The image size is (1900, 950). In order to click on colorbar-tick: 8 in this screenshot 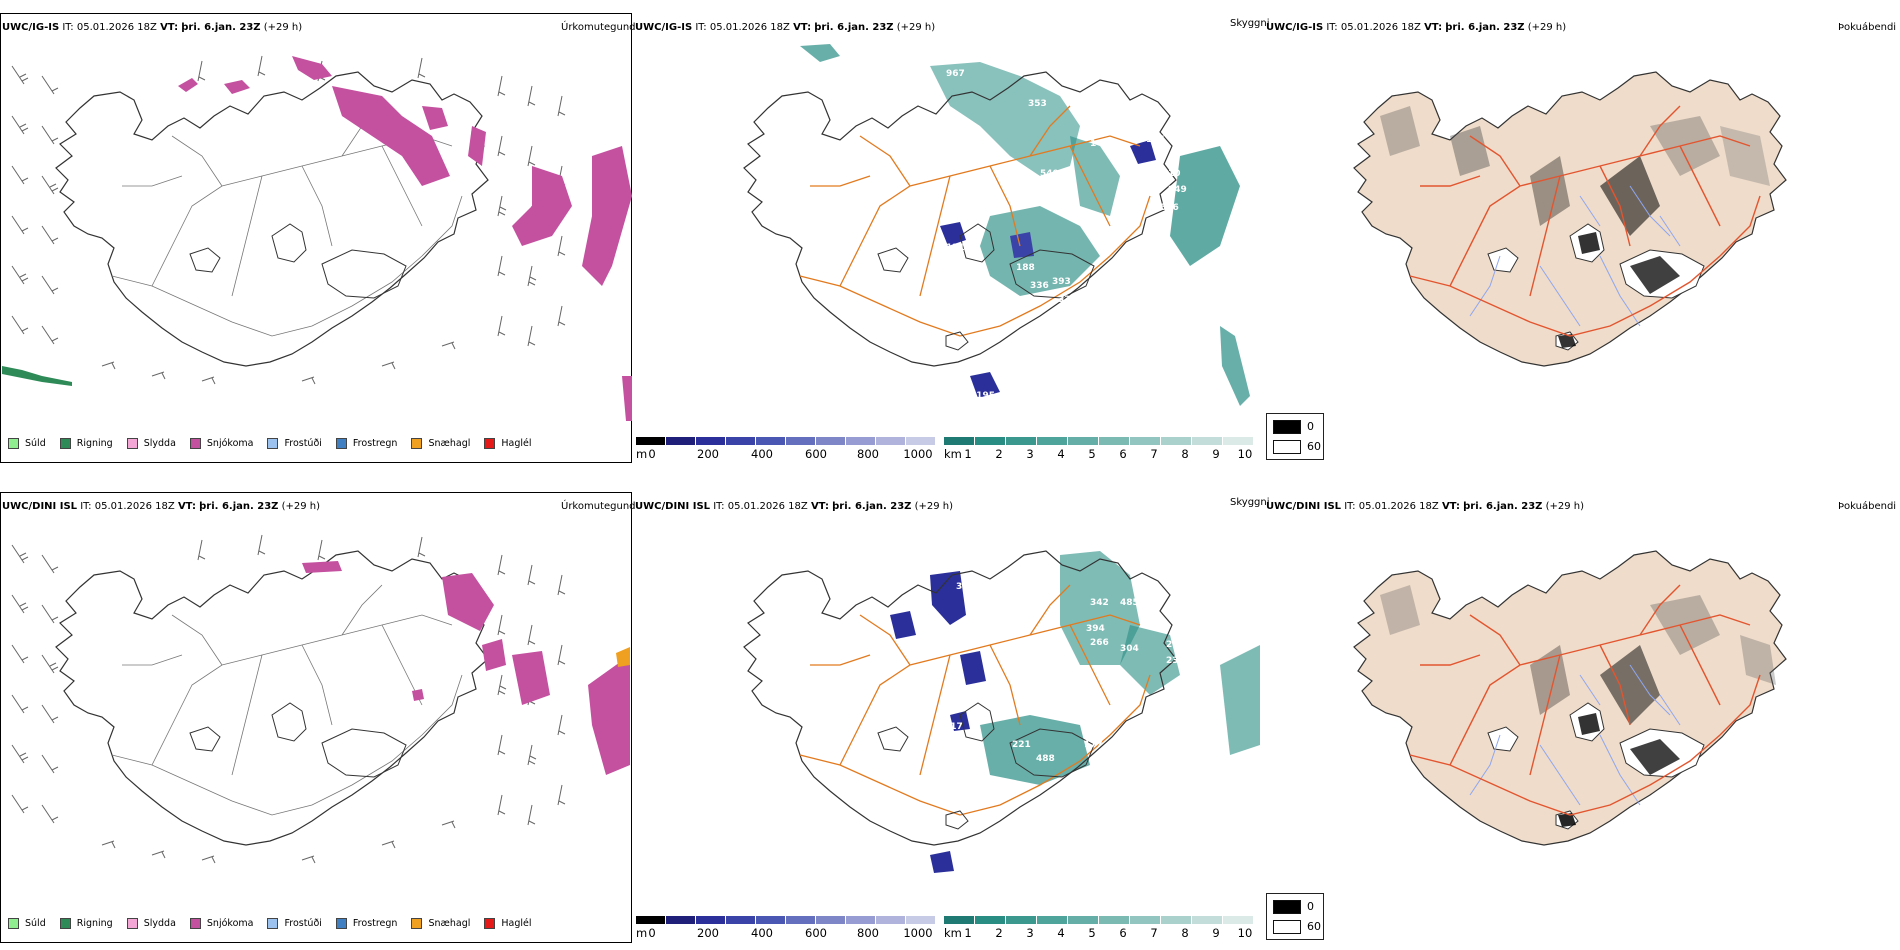, I will do `click(1185, 454)`.